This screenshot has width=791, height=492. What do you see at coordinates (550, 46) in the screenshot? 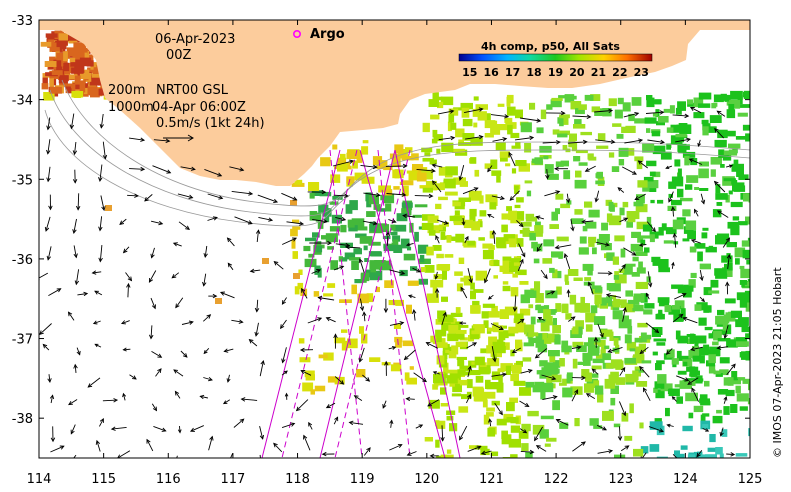
I see `colorbar-title: 4h comp, p50, All Sats` at bounding box center [550, 46].